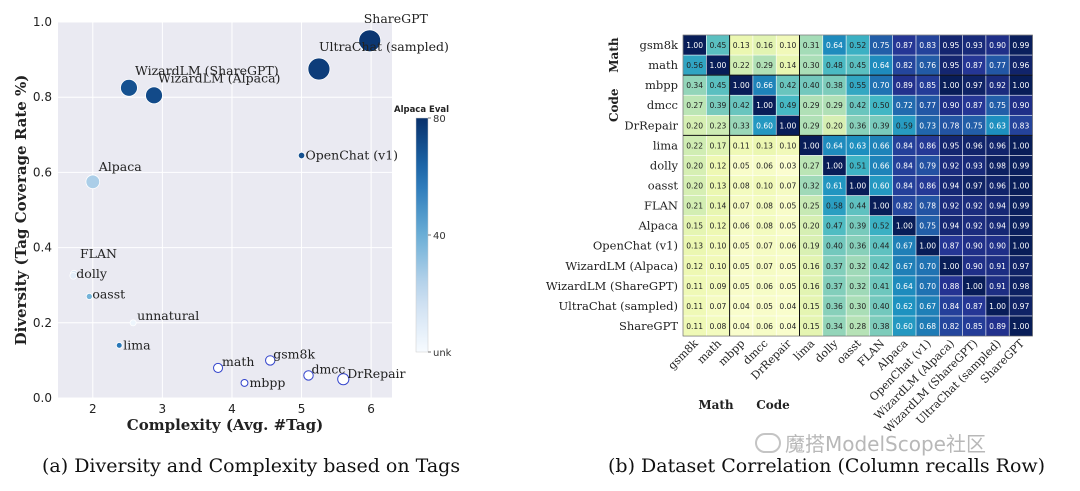 The height and width of the screenshot is (491, 1080). Describe the element at coordinates (857, 105) in the screenshot. I see `heatmap-cell-value: 0.42` at that location.